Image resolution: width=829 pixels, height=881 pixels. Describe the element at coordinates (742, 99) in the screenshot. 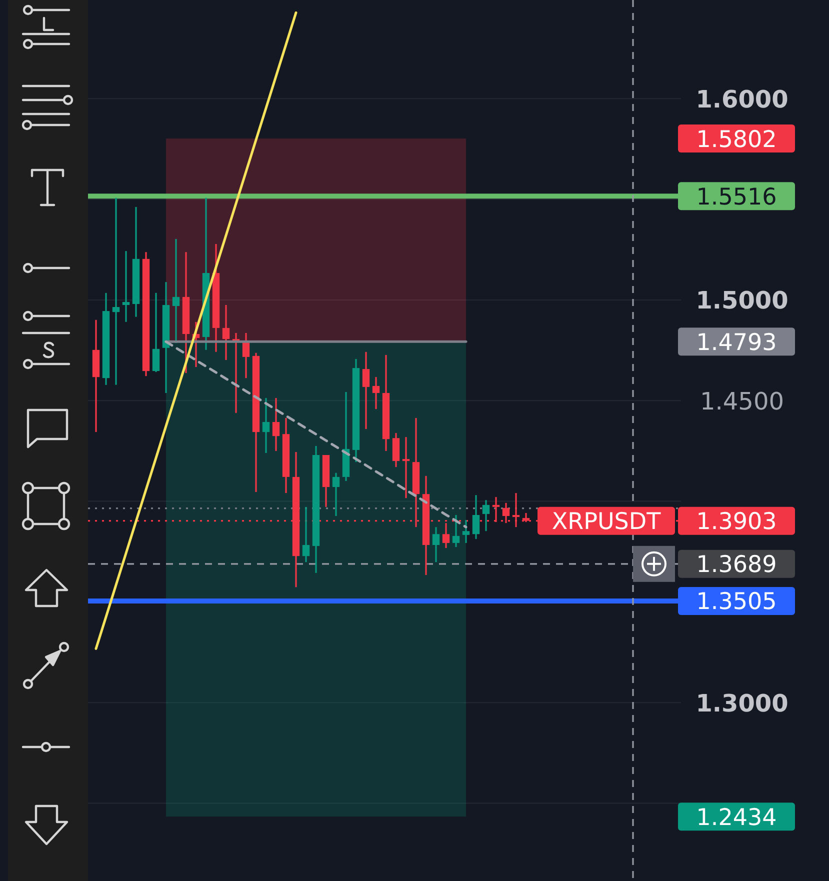

I see `y-tick-label: 1.6000` at that location.